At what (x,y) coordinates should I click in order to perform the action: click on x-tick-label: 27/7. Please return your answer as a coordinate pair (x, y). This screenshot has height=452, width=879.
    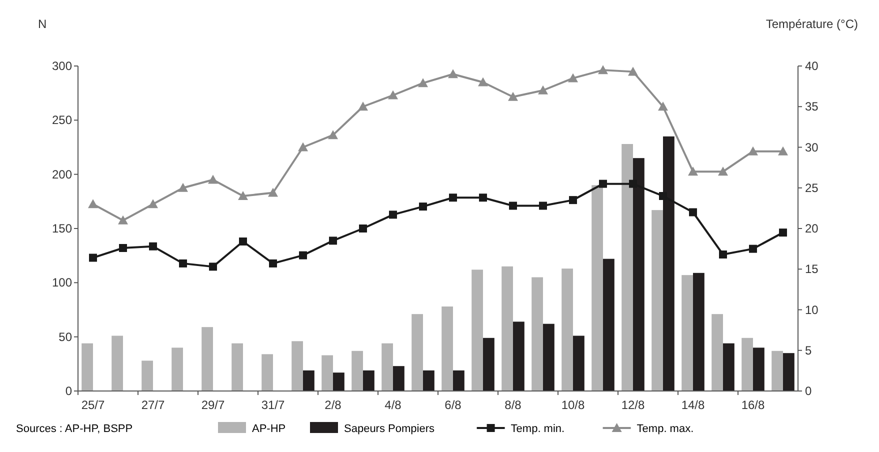
    Looking at the image, I should click on (153, 405).